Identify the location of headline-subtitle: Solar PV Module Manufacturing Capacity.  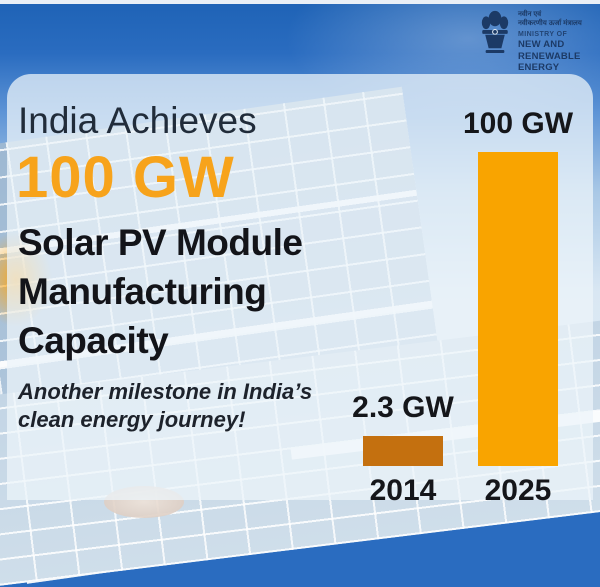
(160, 291).